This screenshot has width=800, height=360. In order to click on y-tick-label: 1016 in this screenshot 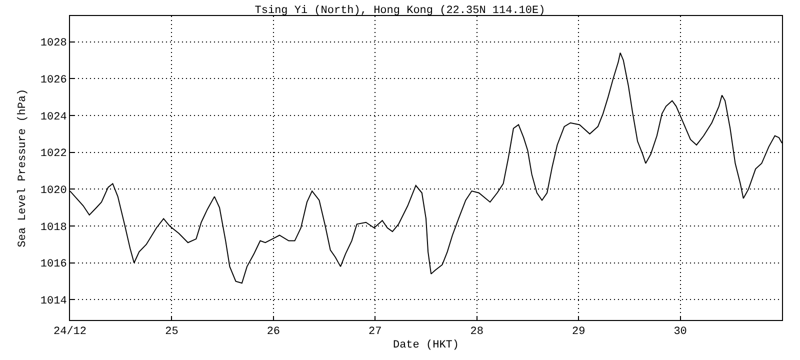, I will do `click(53, 264)`.